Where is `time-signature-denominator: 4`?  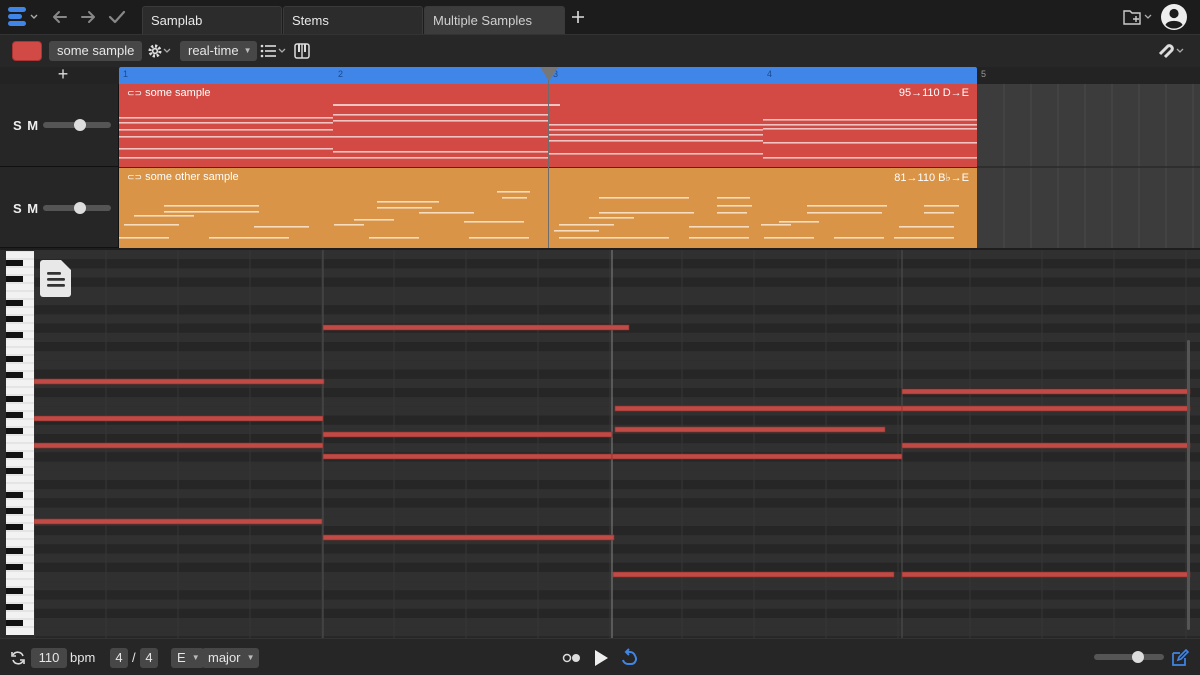 time-signature-denominator: 4 is located at coordinates (149, 658).